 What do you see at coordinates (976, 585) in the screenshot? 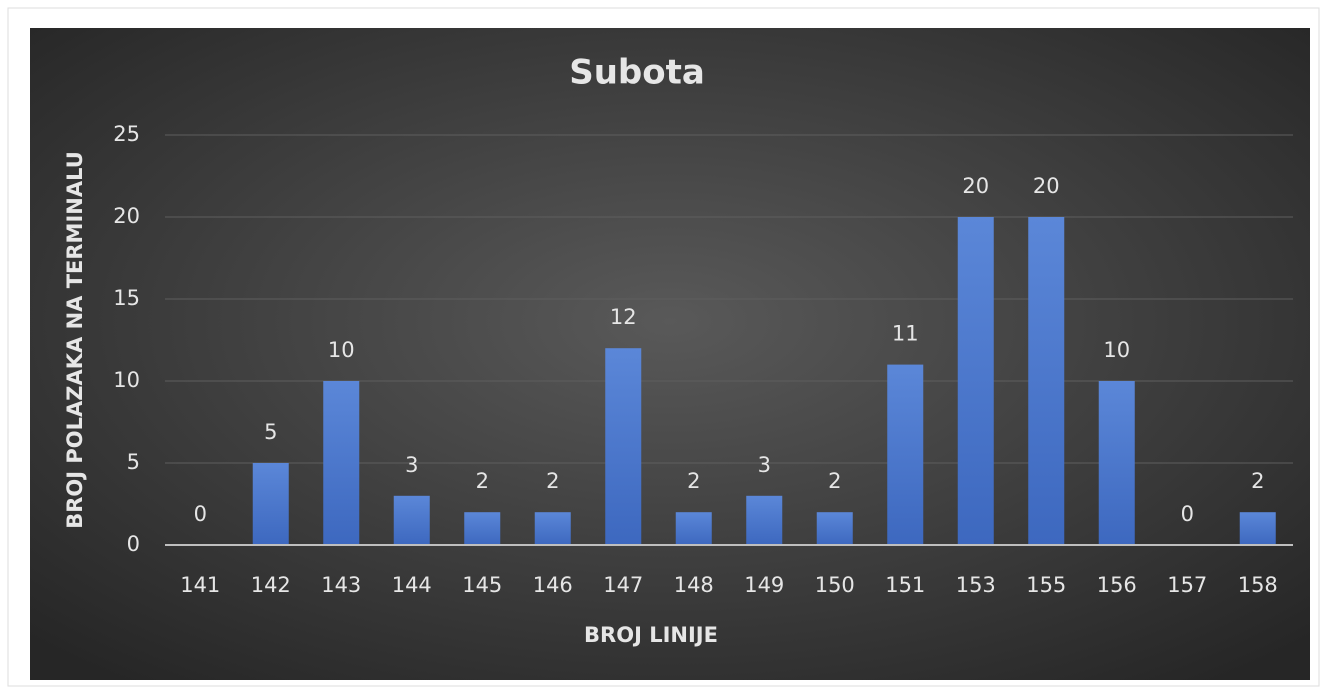
I see `x-tick-label: 153` at bounding box center [976, 585].